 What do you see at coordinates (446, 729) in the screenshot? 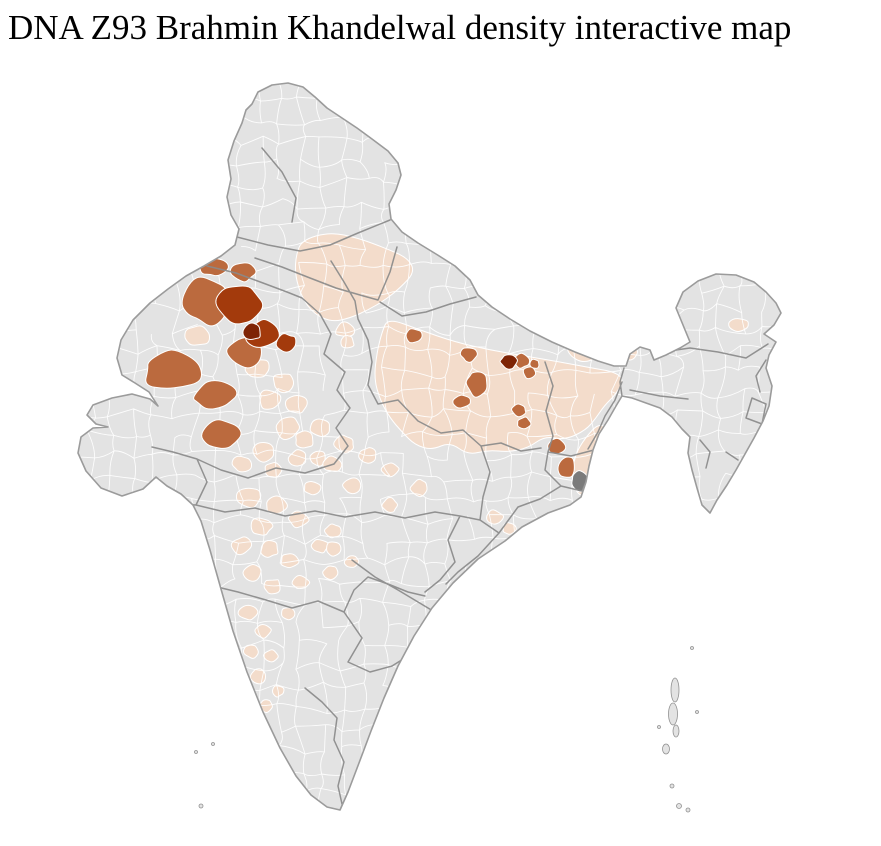
I see `island-chains` at bounding box center [446, 729].